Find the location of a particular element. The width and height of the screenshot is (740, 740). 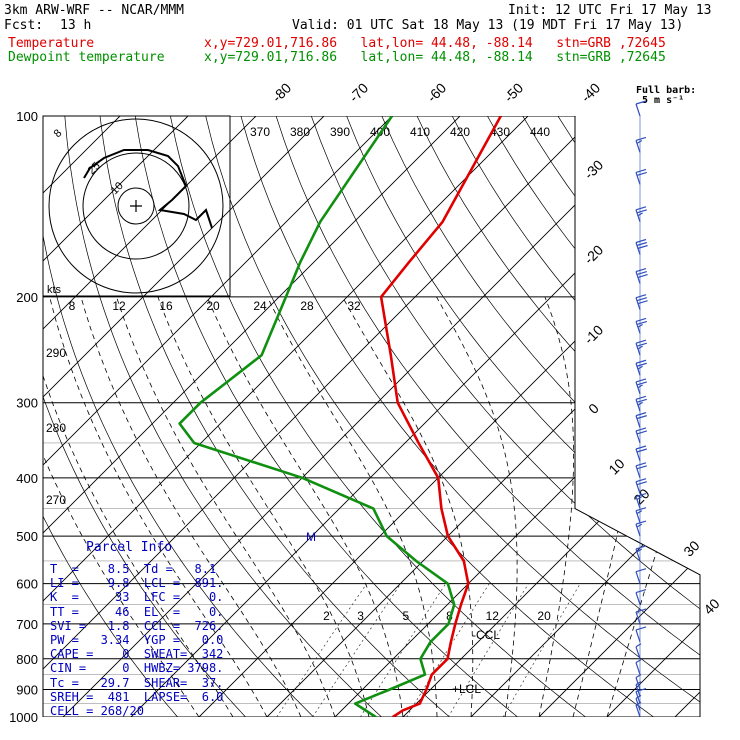

parcel-info-row: TT = 46 EL = 0. is located at coordinates (137, 611).